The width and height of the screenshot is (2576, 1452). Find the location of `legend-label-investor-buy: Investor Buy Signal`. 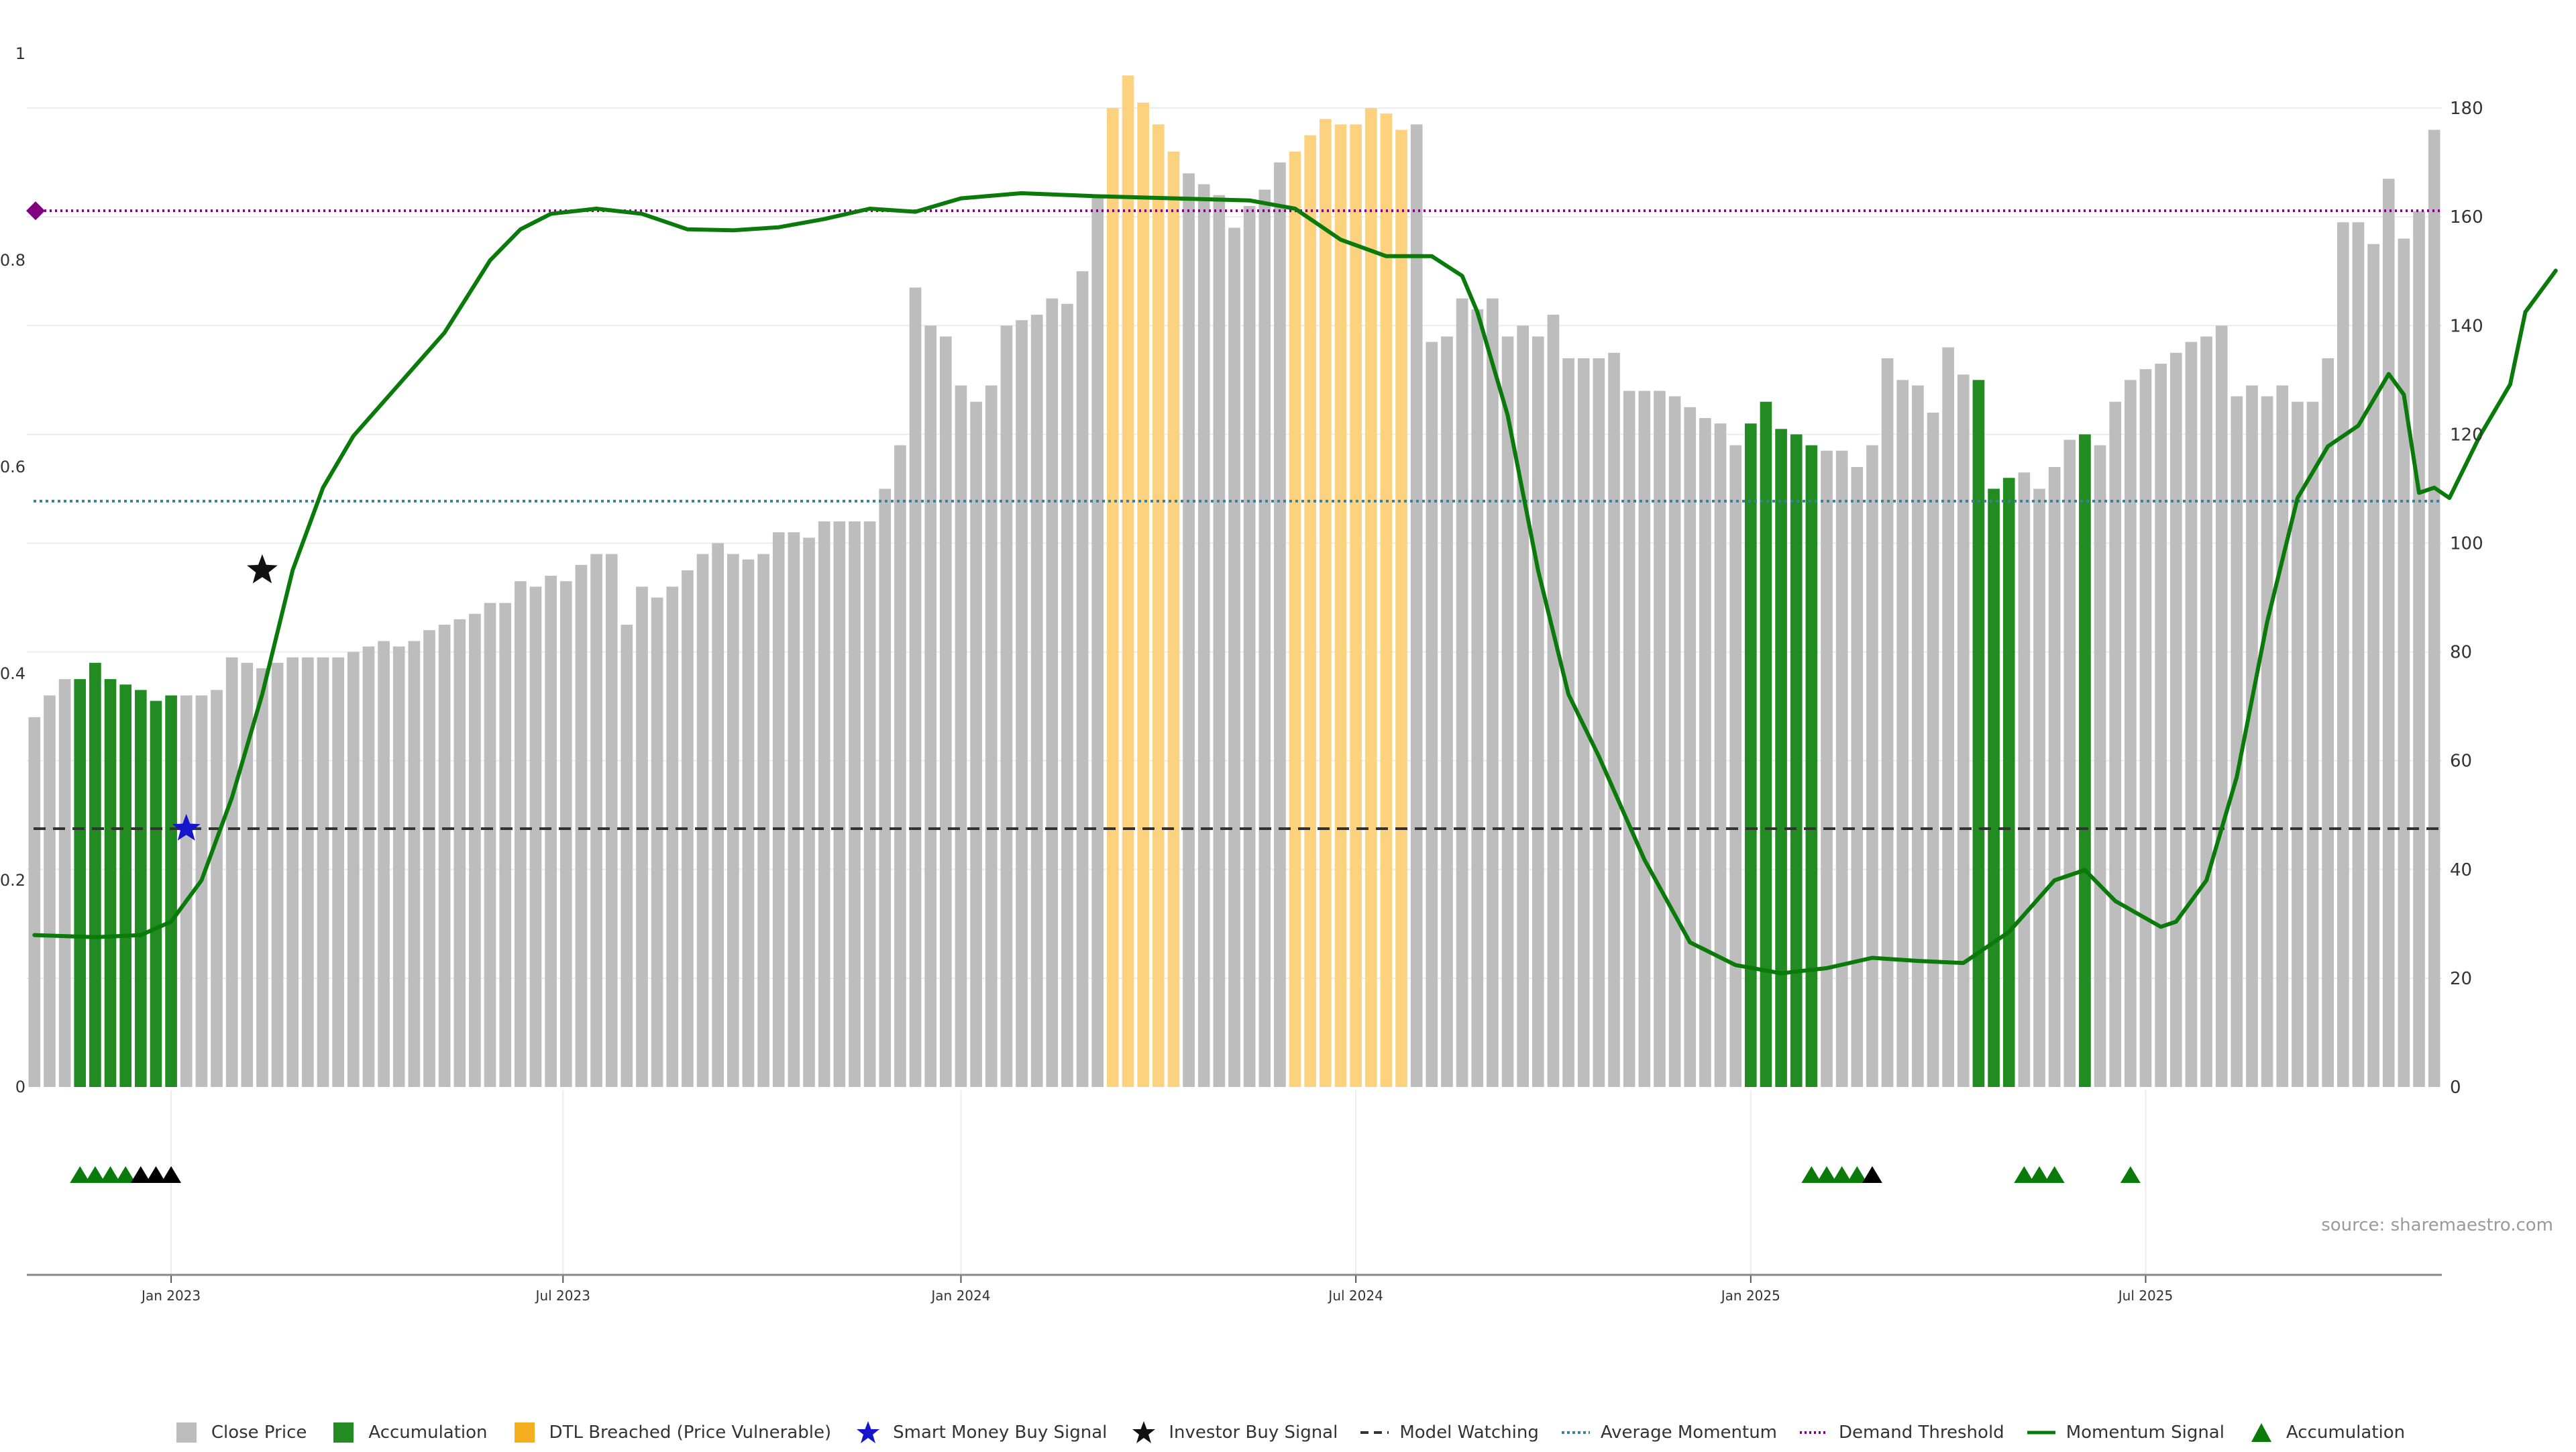

legend-label-investor-buy: Investor Buy Signal is located at coordinates (1253, 1433).